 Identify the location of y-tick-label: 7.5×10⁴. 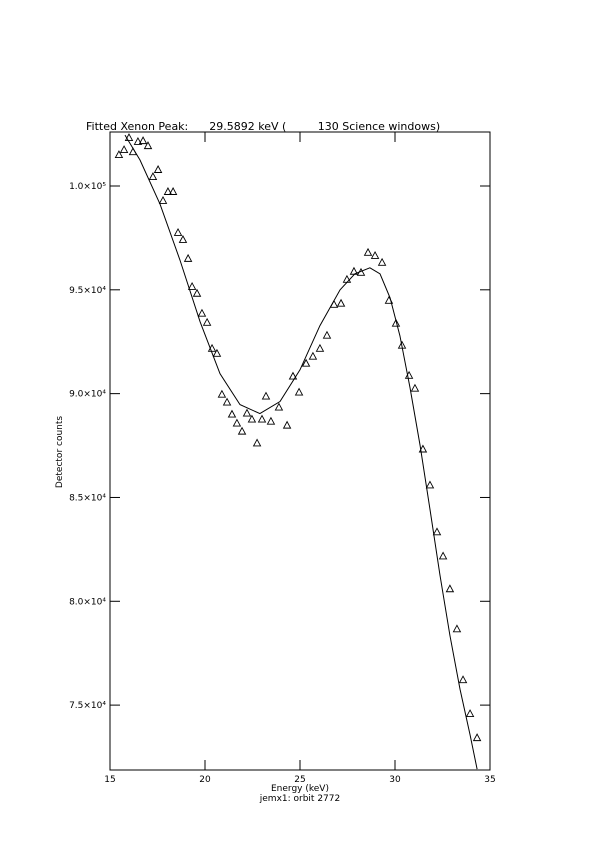
(87, 706).